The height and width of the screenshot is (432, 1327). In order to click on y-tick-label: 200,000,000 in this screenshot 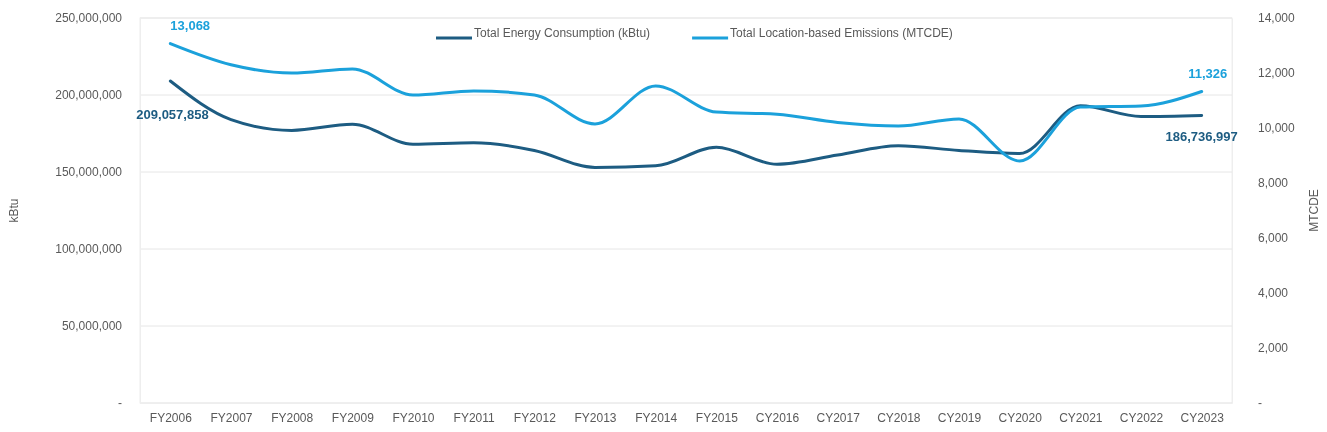, I will do `click(89, 95)`.